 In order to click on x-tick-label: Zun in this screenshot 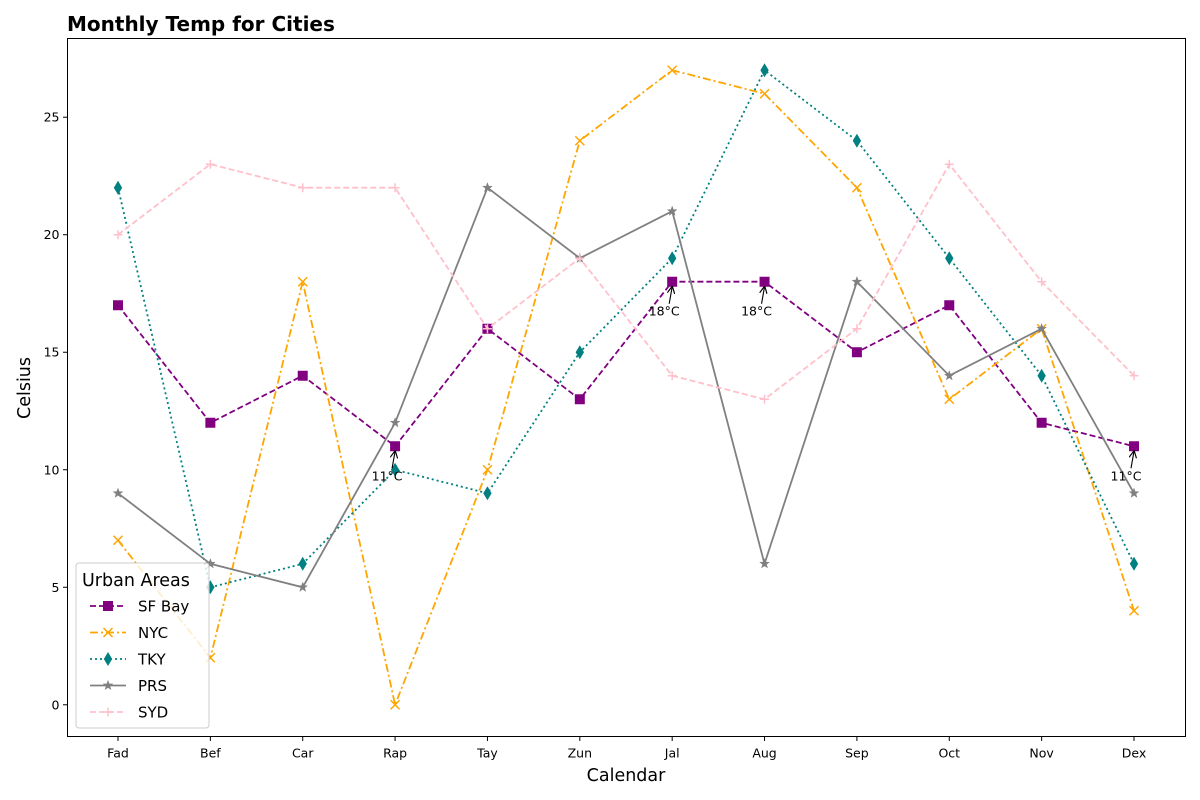, I will do `click(580, 753)`.